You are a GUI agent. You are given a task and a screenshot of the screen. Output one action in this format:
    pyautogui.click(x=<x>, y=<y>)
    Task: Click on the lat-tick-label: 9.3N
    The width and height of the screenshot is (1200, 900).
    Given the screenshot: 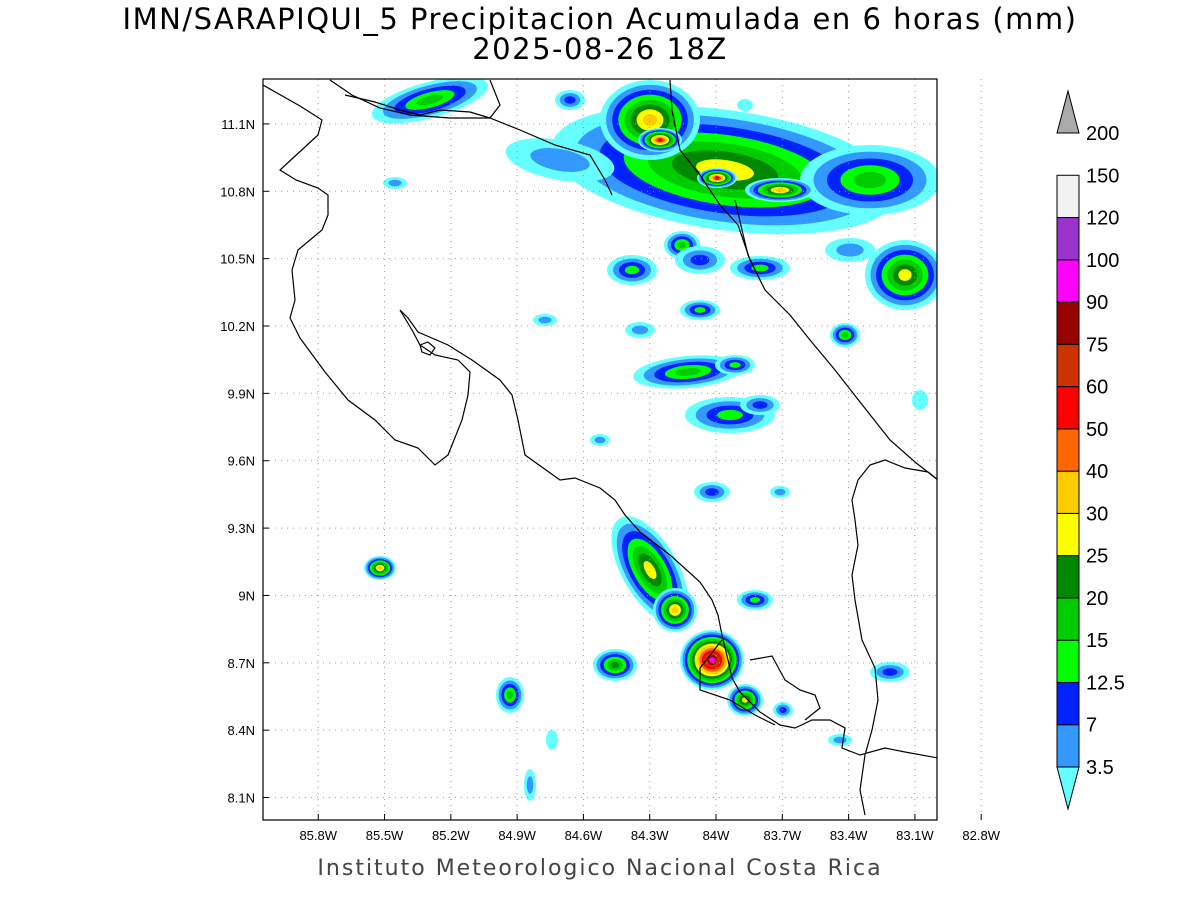 What is the action you would take?
    pyautogui.click(x=241, y=528)
    